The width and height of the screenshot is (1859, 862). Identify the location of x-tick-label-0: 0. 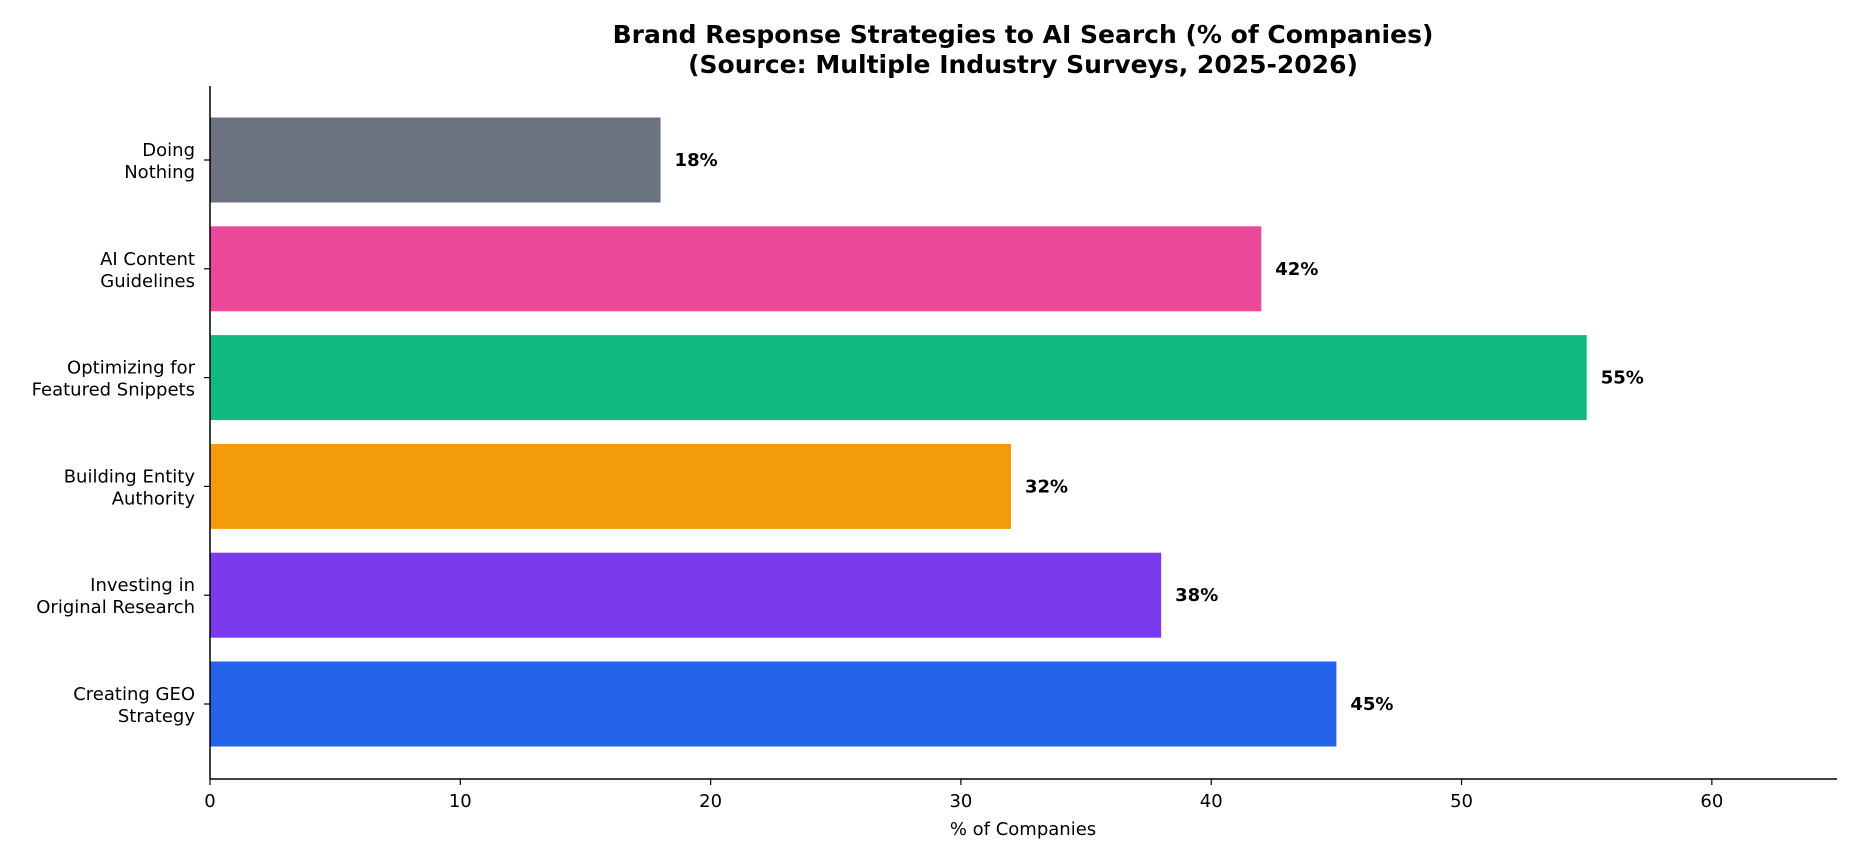
(209, 801).